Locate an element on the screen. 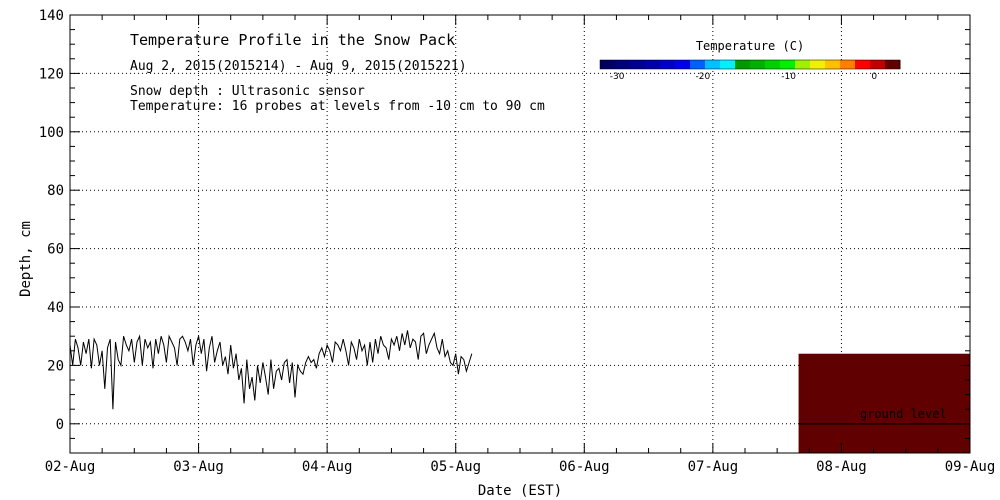 The height and width of the screenshot is (500, 1000). y-tick-label: 40 is located at coordinates (55, 308).